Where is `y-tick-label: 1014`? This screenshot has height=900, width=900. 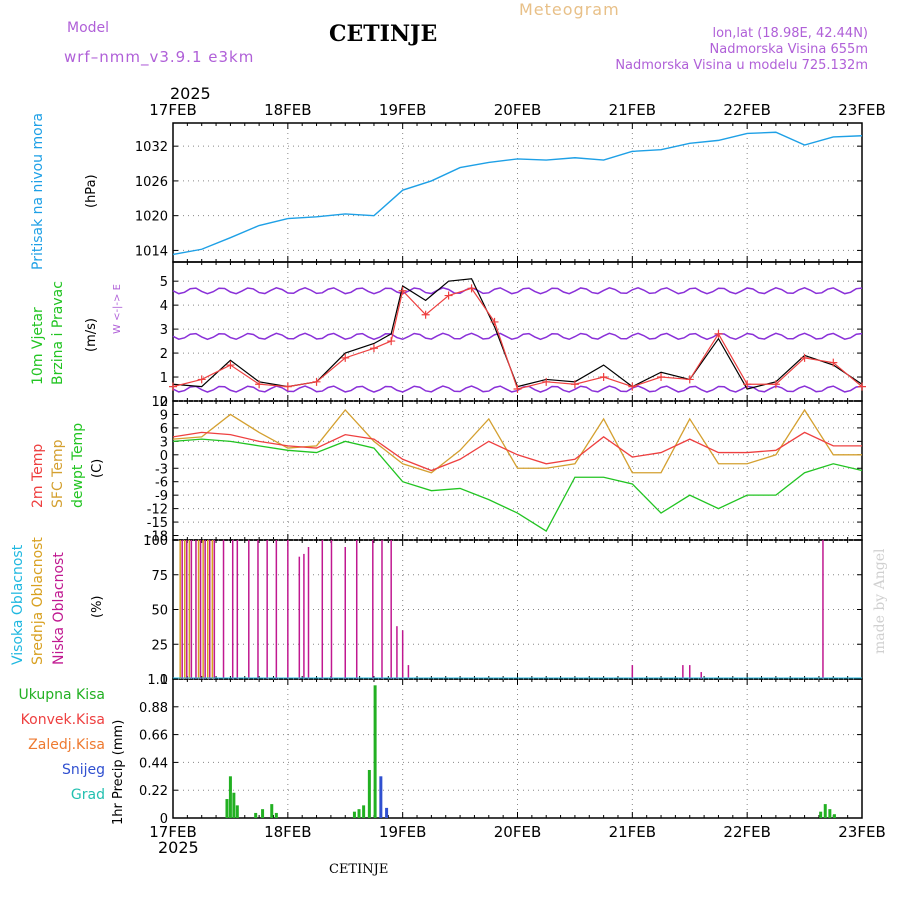 y-tick-label: 1014 is located at coordinates (151, 251).